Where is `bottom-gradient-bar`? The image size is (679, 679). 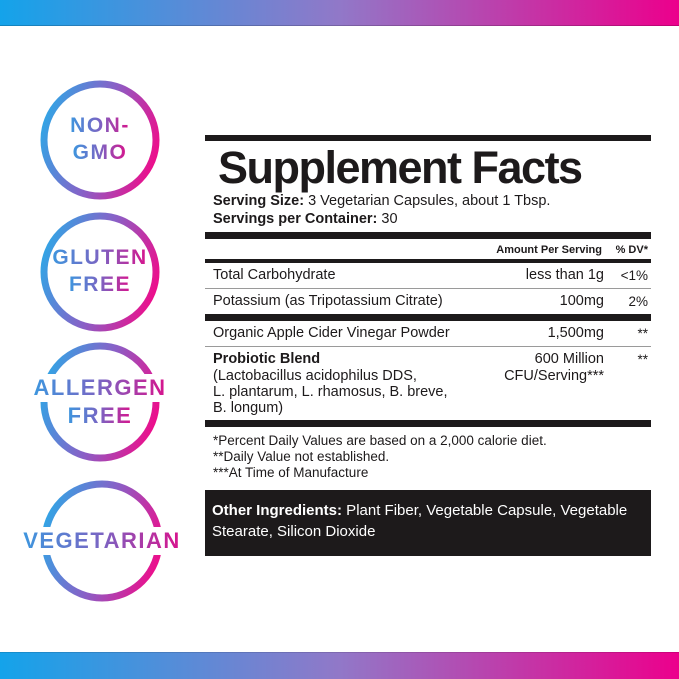
bottom-gradient-bar is located at coordinates (339, 665).